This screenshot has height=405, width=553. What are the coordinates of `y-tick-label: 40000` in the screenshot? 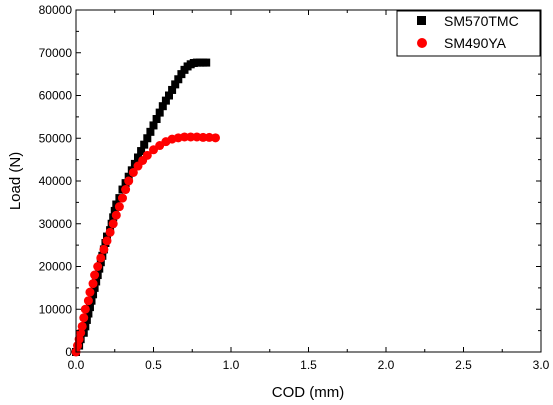 It's located at (56, 181).